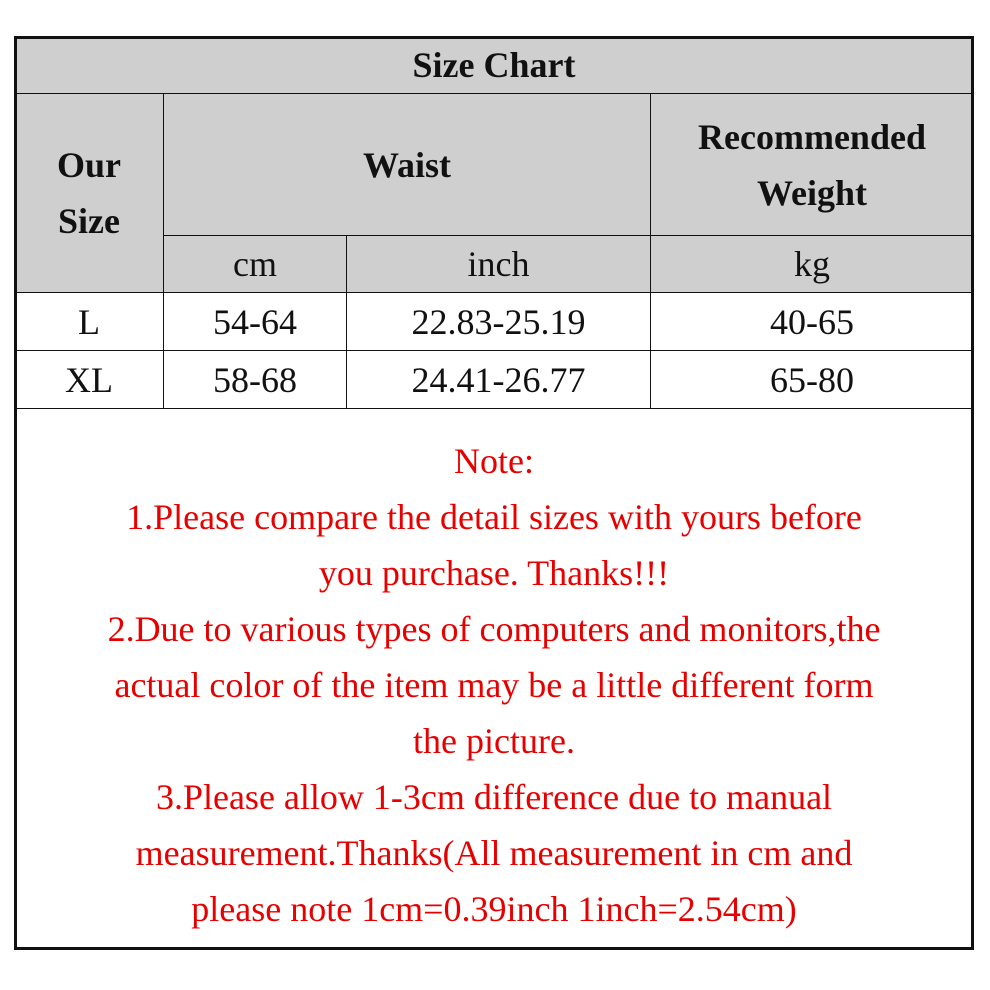 The width and height of the screenshot is (990, 990). Describe the element at coordinates (494, 65) in the screenshot. I see `chart-title: Size Chart` at that location.